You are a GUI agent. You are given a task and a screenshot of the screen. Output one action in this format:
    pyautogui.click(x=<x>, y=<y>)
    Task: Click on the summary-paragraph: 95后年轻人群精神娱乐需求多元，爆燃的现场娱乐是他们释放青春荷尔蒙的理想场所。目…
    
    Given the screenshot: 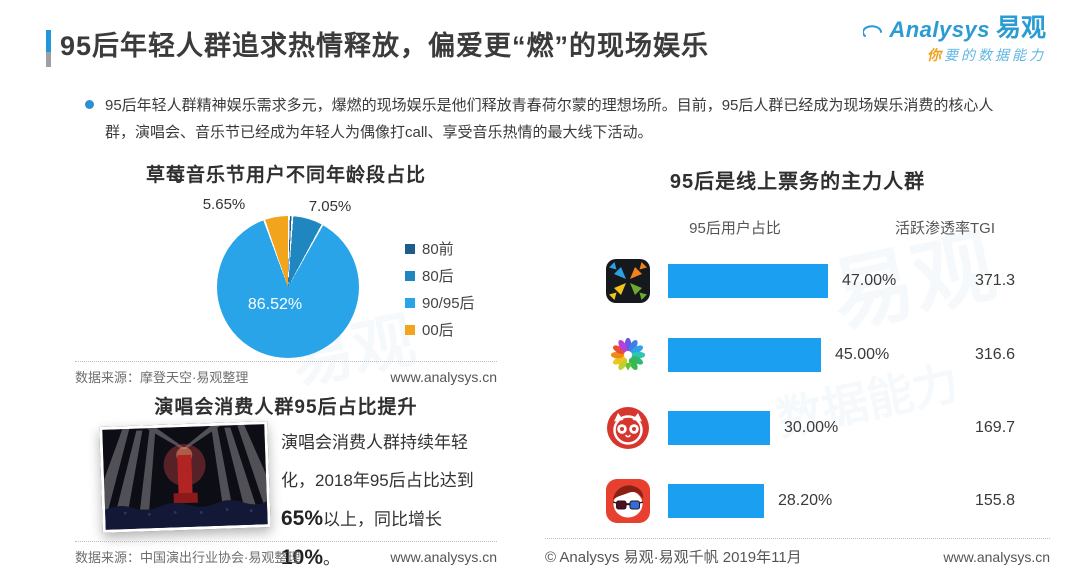 What is the action you would take?
    pyautogui.click(x=549, y=119)
    